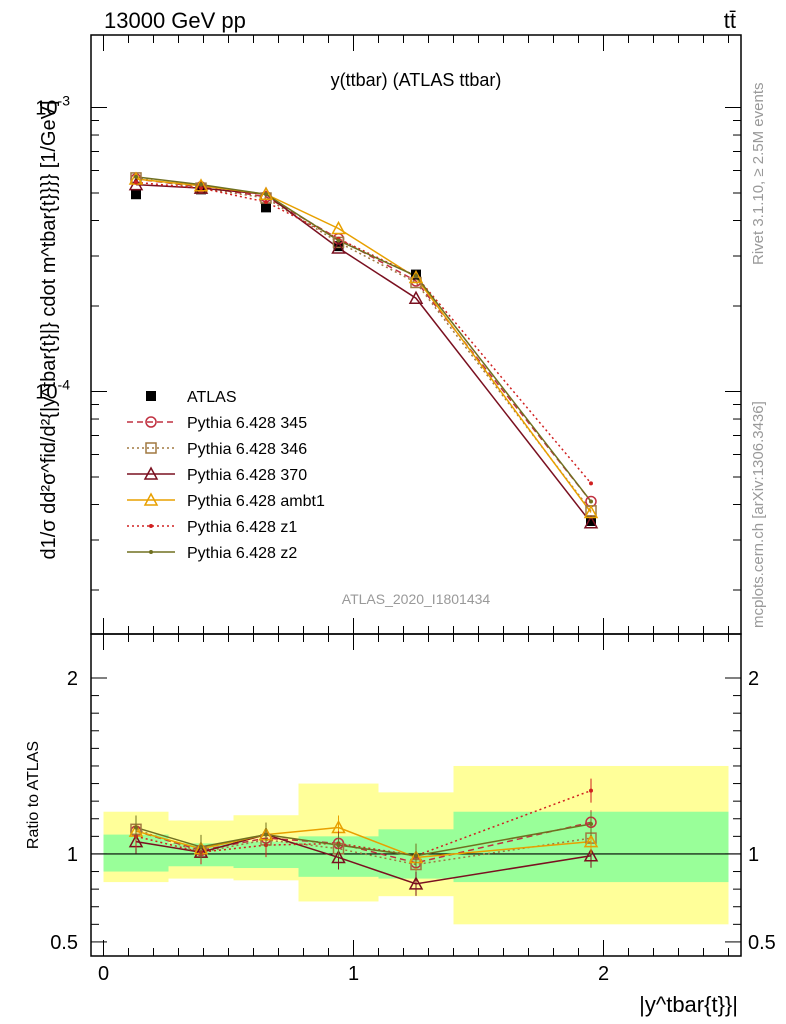 The image size is (786, 1024). Describe the element at coordinates (758, 514) in the screenshot. I see `mcplots-label: mcplots.cern.ch [arXiv:1306.3436]` at that location.